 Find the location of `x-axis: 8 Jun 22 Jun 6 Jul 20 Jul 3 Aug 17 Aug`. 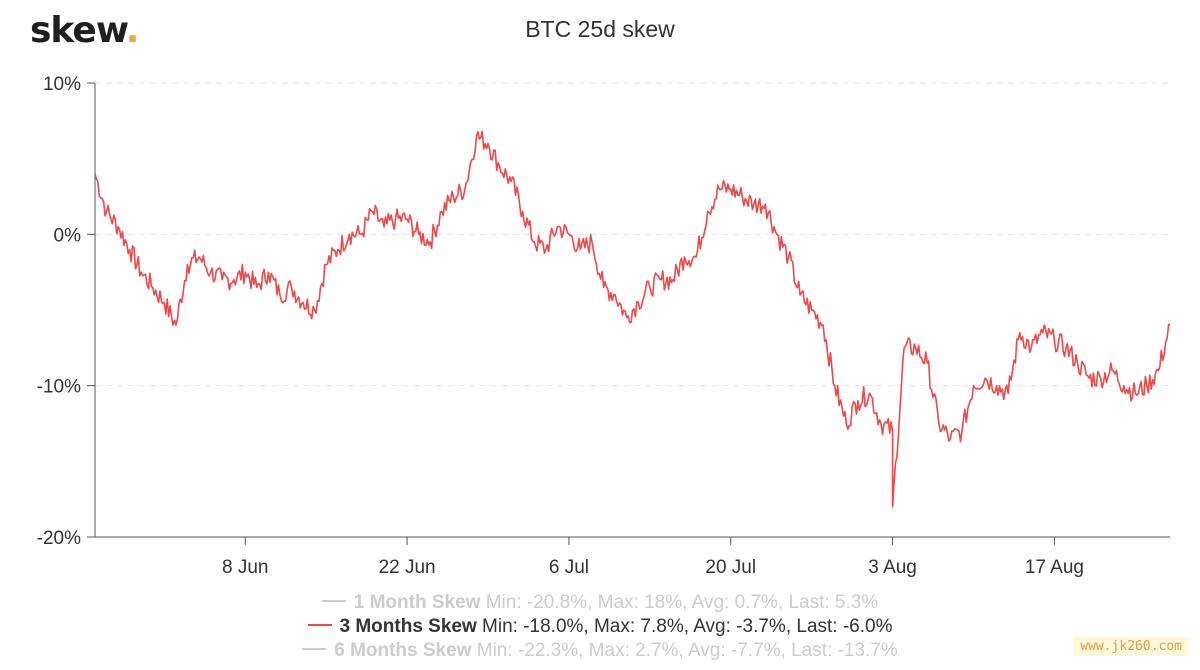

x-axis: 8 Jun 22 Jun 6 Jul 20 Jul 3 Aug 17 Aug is located at coordinates (632, 557).